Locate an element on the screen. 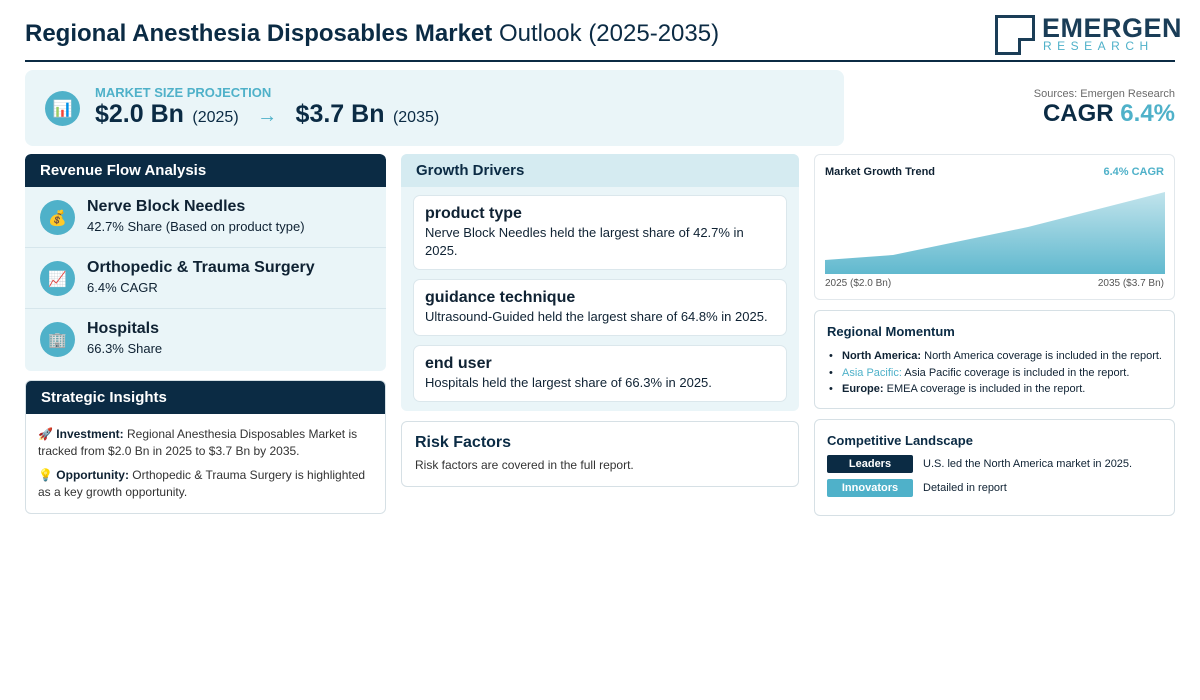 This screenshot has width=1200, height=700. cagr-summary: CAGR 6.4% is located at coordinates (1109, 114).